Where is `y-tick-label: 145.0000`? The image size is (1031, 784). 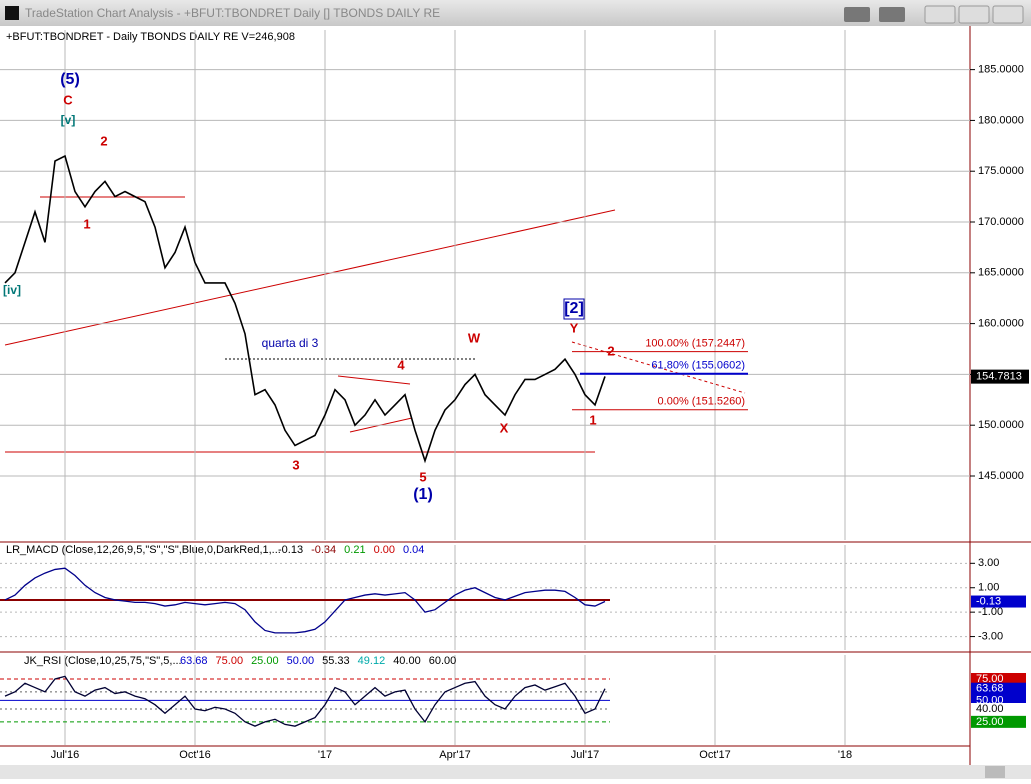
y-tick-label: 145.0000 is located at coordinates (1001, 476).